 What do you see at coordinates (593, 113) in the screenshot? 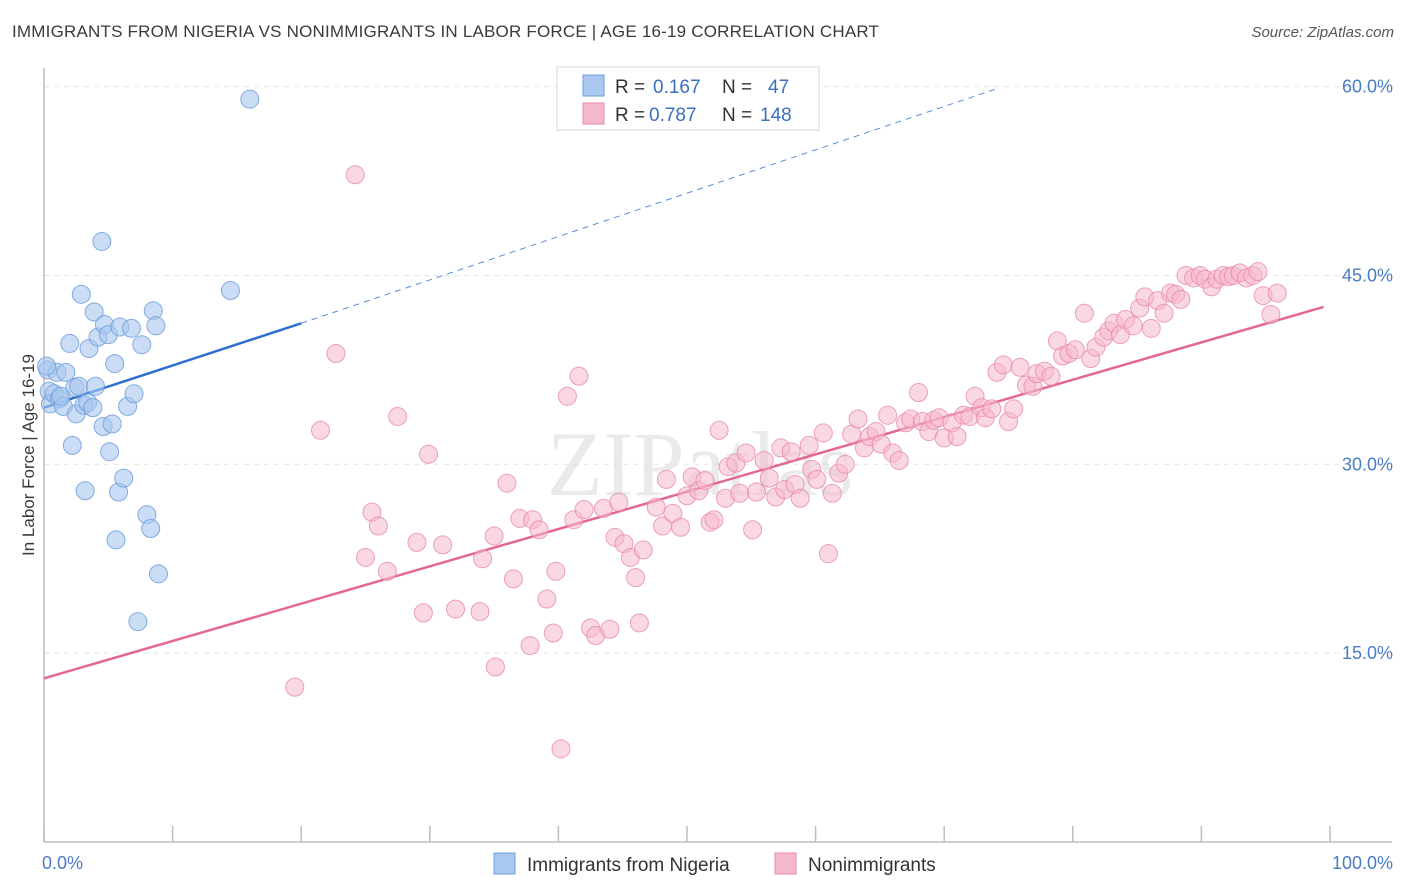
I see `legend-swatch-pink` at bounding box center [593, 113].